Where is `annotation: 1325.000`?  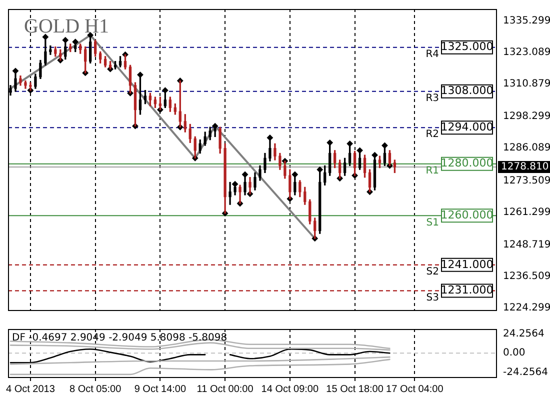 annotation: 1325.000 is located at coordinates (467, 47).